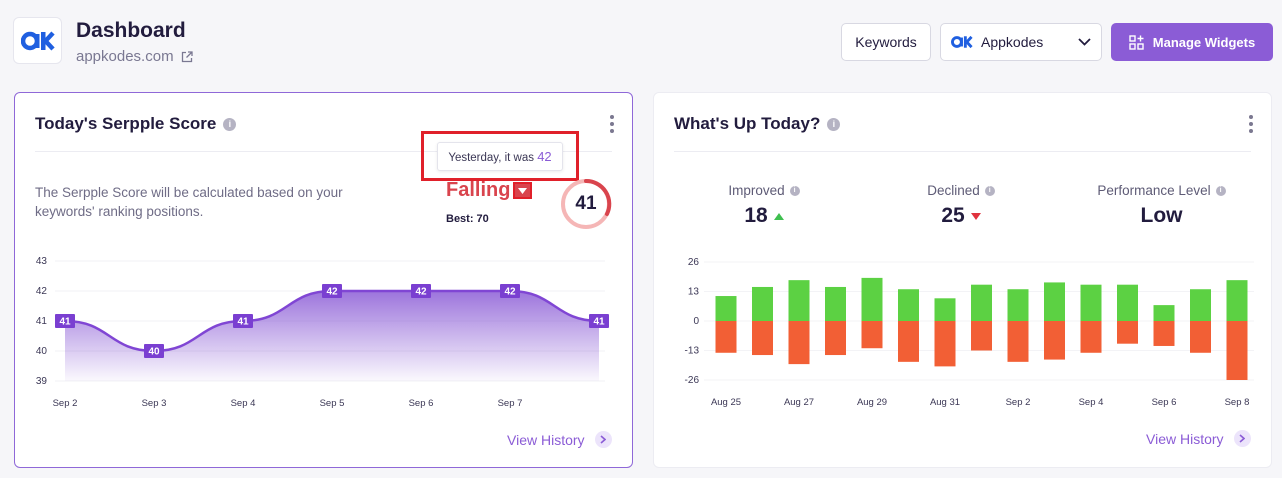 Image resolution: width=1282 pixels, height=478 pixels. What do you see at coordinates (756, 215) in the screenshot?
I see `improved-value: 18` at bounding box center [756, 215].